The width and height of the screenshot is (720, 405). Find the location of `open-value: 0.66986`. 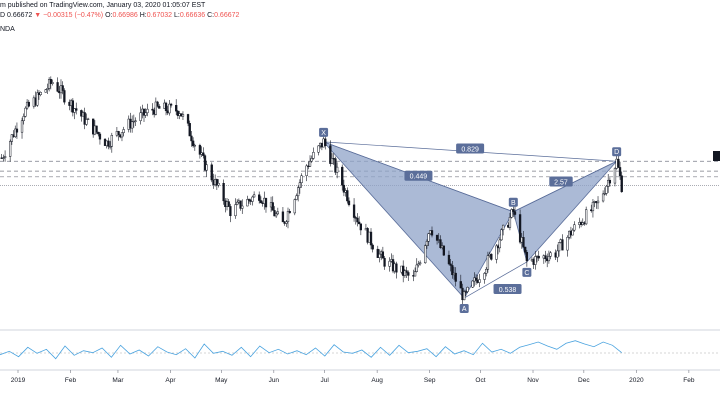

open-value: 0.66986 is located at coordinates (125, 15).